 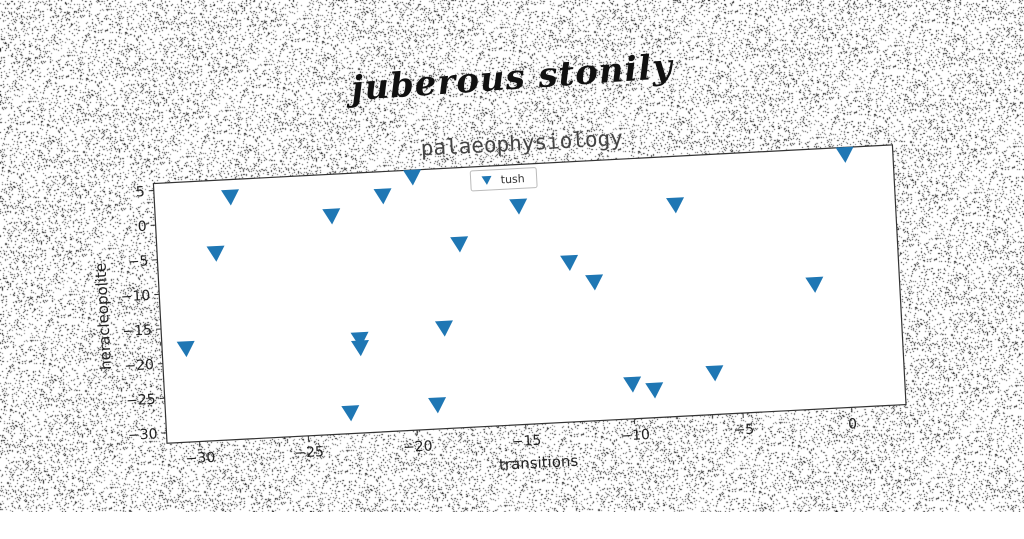 What do you see at coordinates (141, 192) in the screenshot?
I see `y-tick-label: 5` at bounding box center [141, 192].